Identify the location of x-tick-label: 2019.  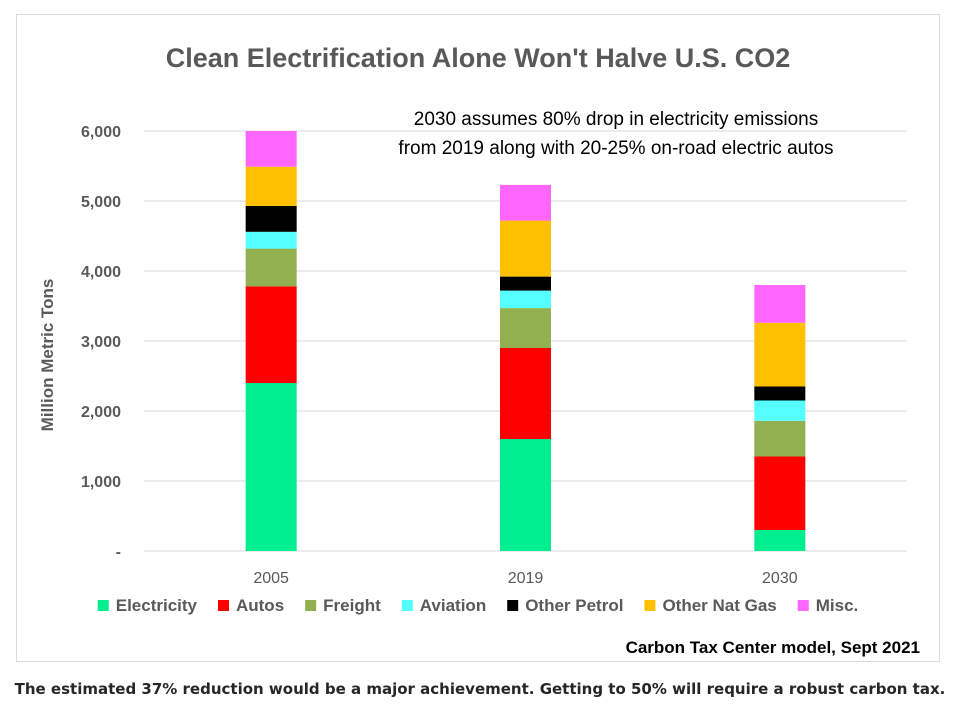
(526, 578).